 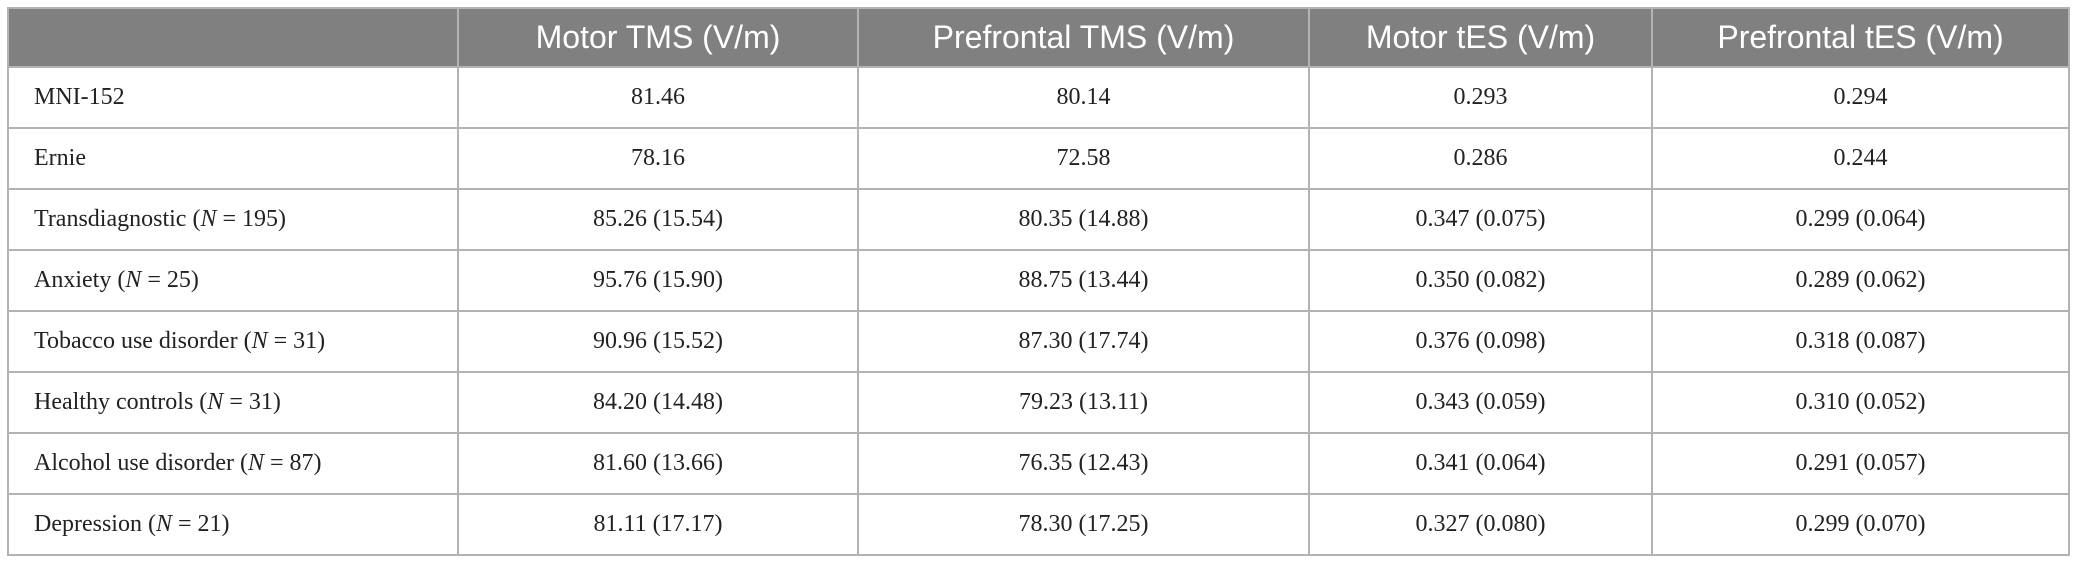 I want to click on header-cell: Motor tES (V/m), so click(x=1480, y=37).